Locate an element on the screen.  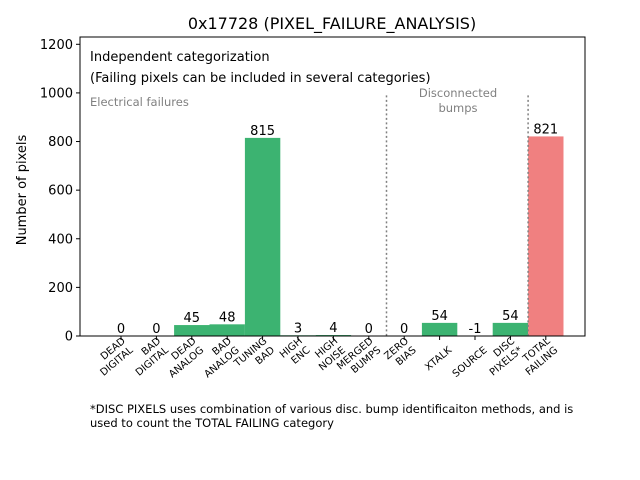
y-tick-label-2: 400 is located at coordinates (60, 239).